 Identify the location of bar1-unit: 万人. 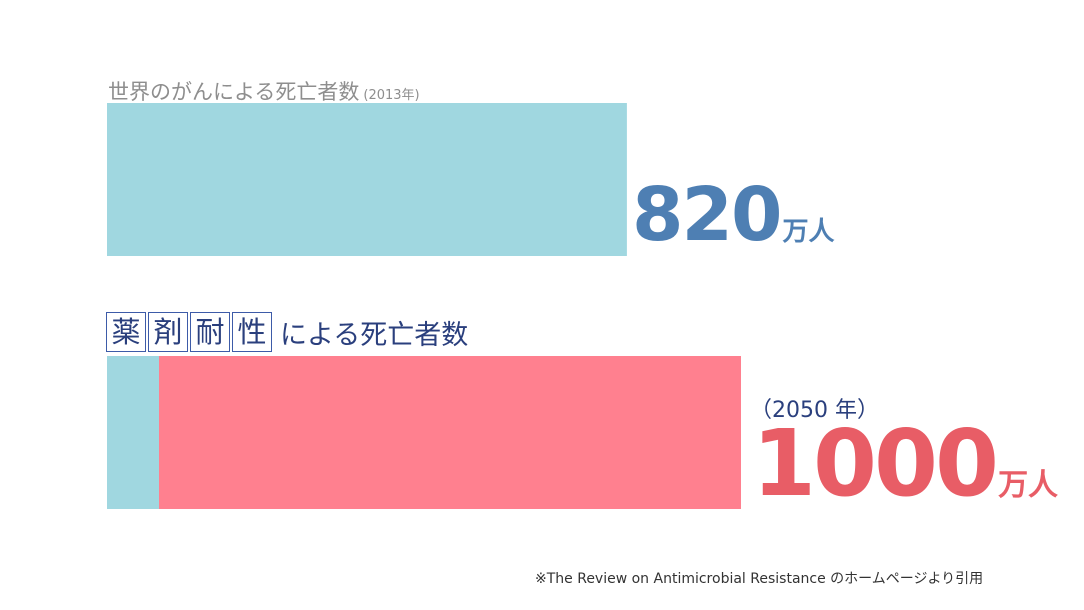
(808, 232).